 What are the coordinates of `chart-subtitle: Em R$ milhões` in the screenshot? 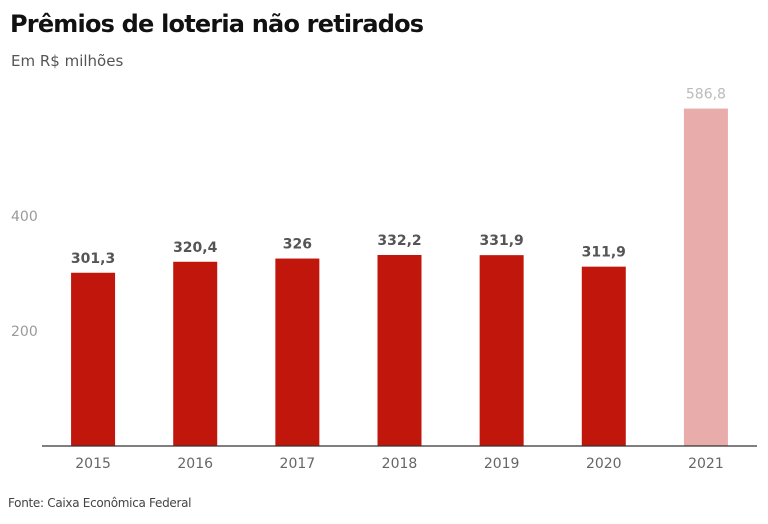 It's located at (67, 61).